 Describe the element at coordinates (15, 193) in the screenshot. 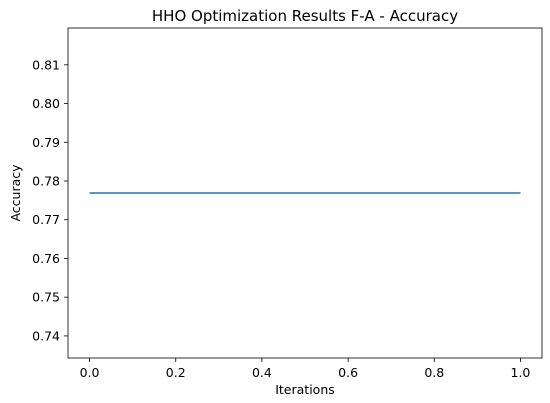

I see `y-axis-title: Accuracy` at that location.